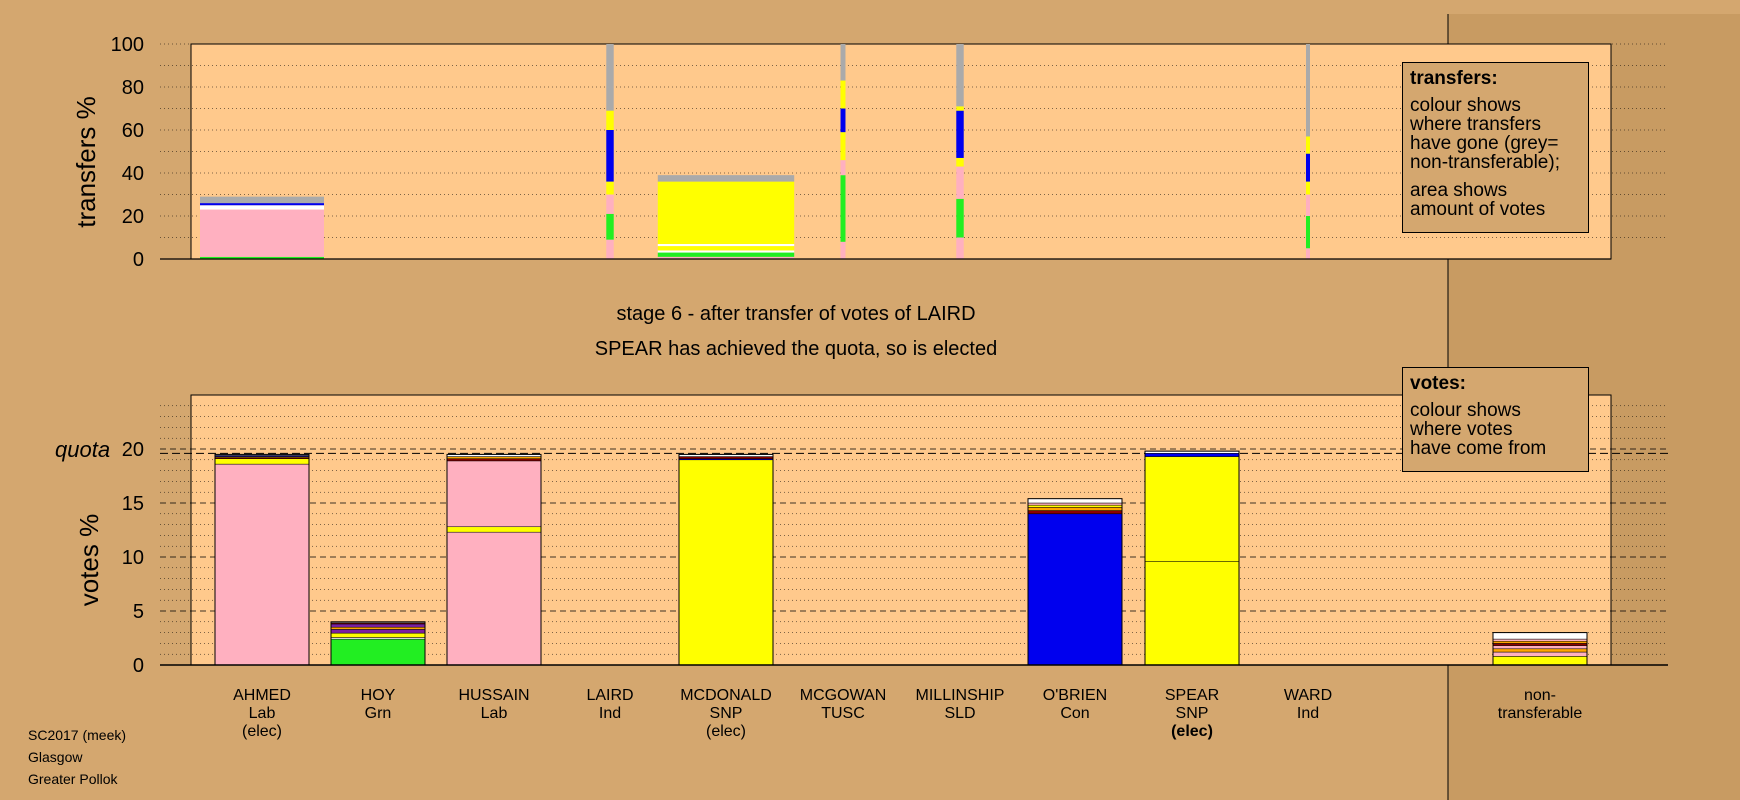 The height and width of the screenshot is (800, 1740). I want to click on transfers-legend-line: colour shows, so click(1465, 105).